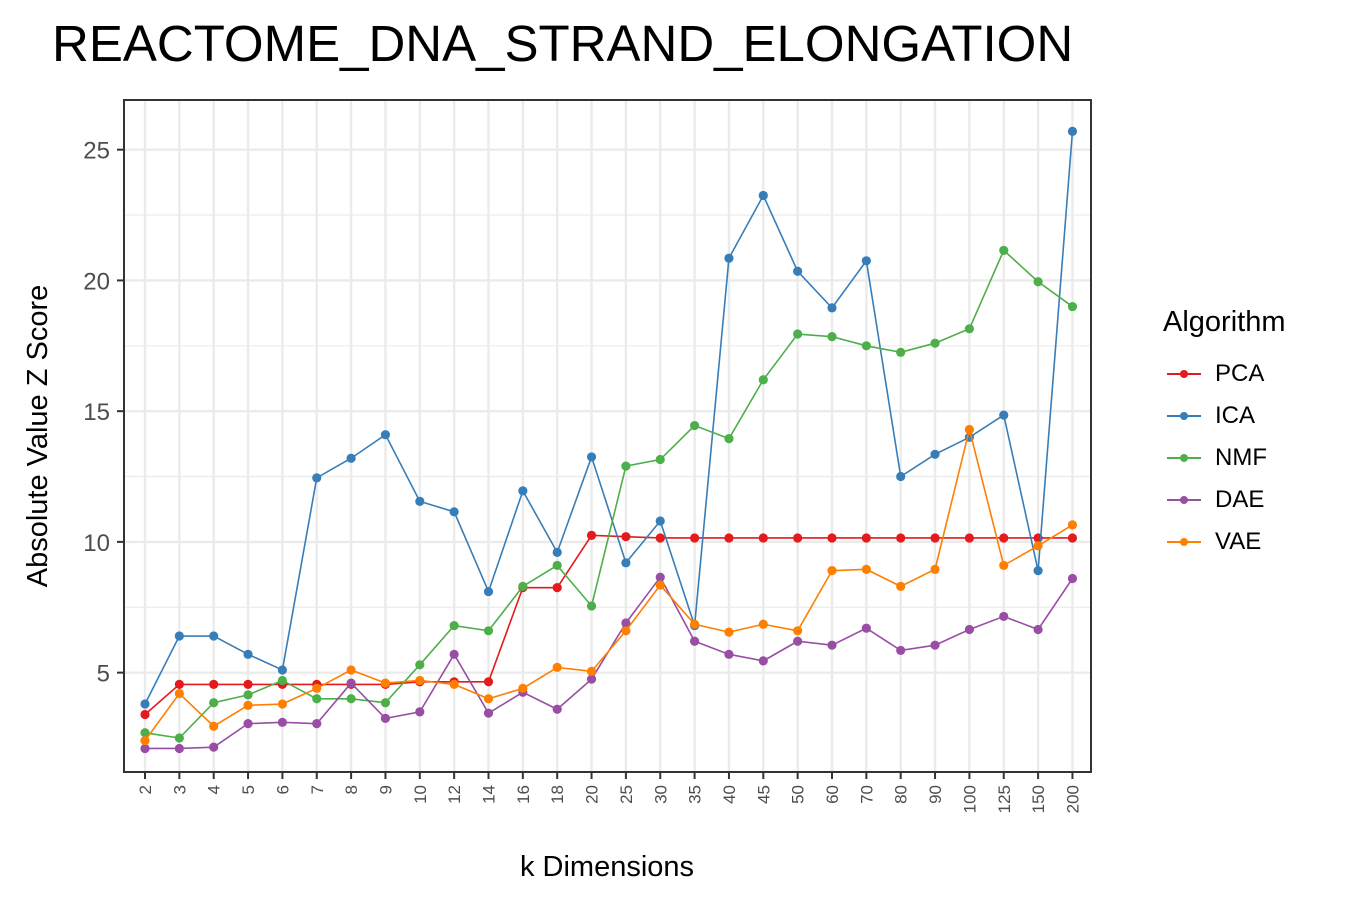 Image resolution: width=1350 pixels, height=900 pixels. What do you see at coordinates (96, 412) in the screenshot?
I see `y-tick-label: 15` at bounding box center [96, 412].